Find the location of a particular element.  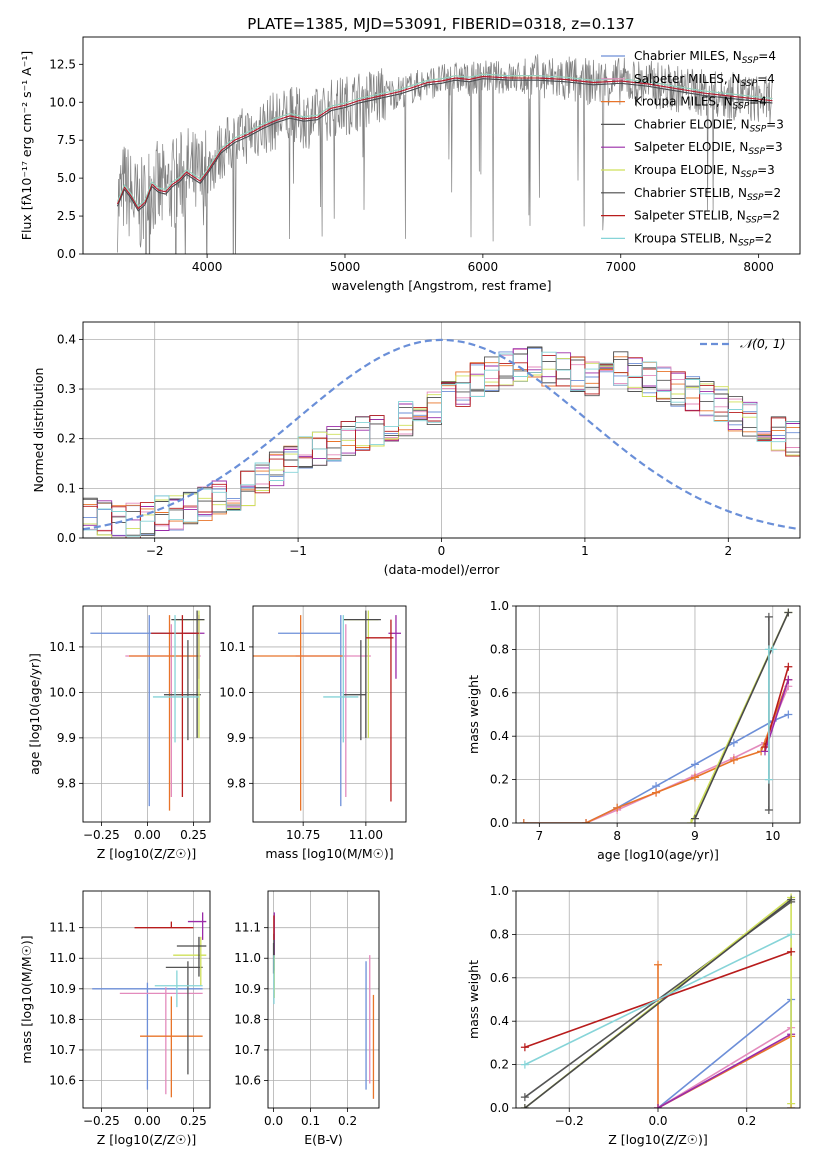

y-tick-label: 5.0 is located at coordinates (66, 178).